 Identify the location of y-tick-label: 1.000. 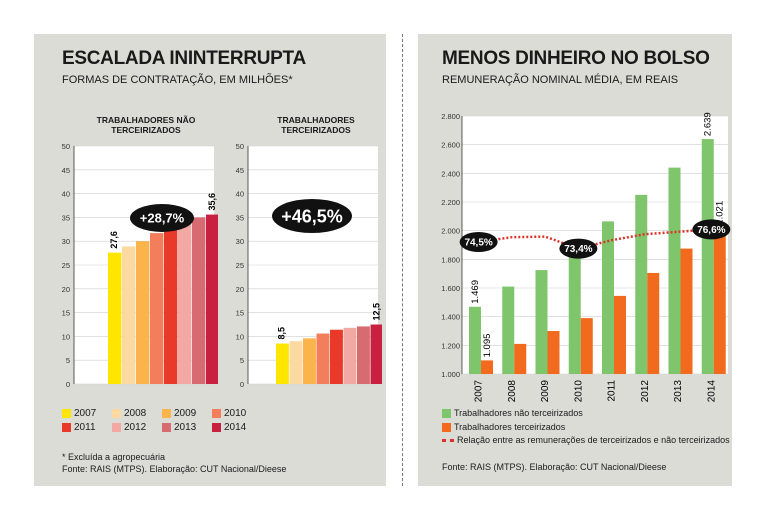
(450, 374).